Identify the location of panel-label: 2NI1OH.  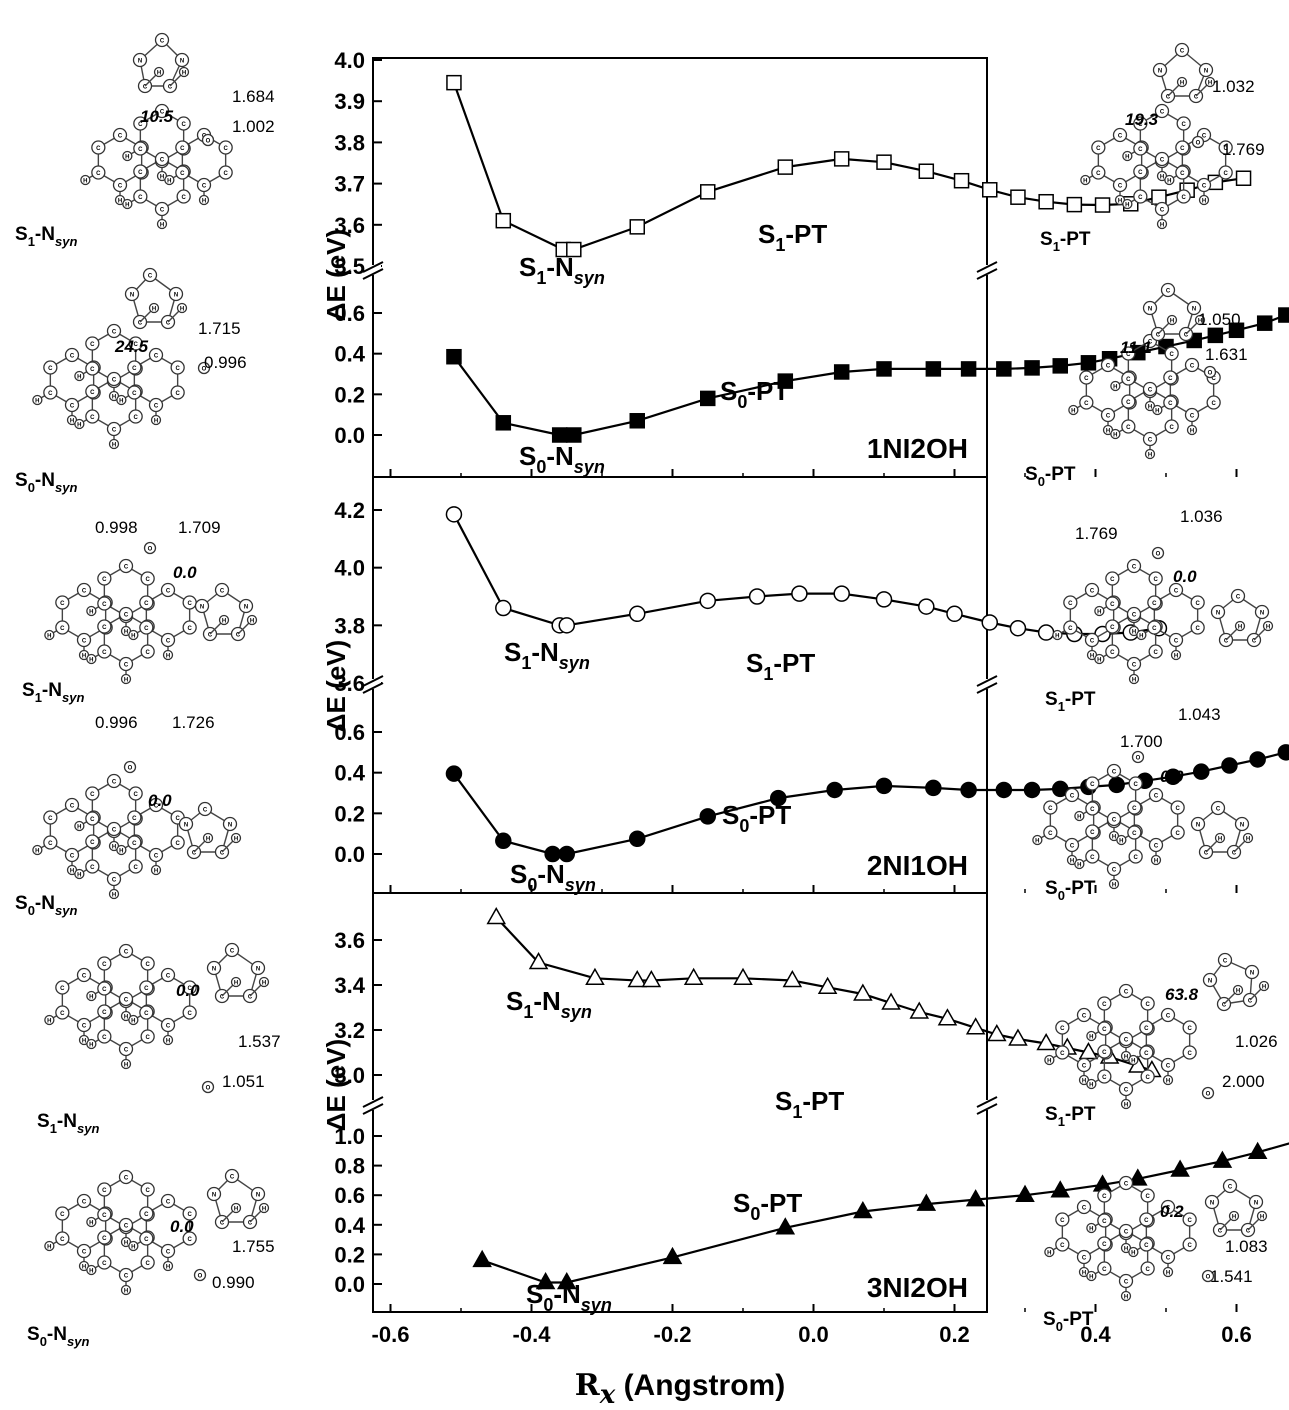
(917, 865).